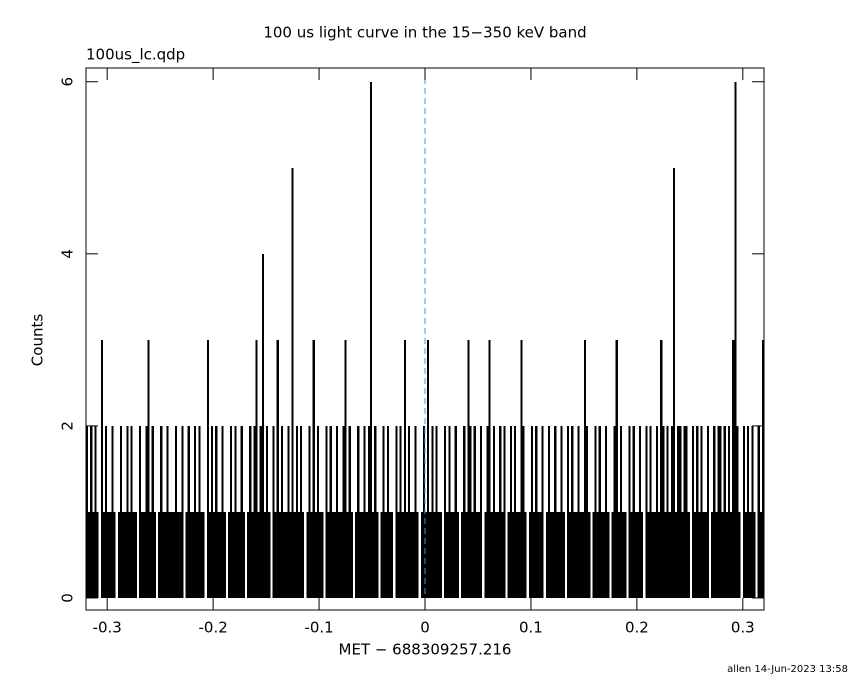  What do you see at coordinates (787, 669) in the screenshot?
I see `footer: allen 14-Jun-2023 13:58` at bounding box center [787, 669].